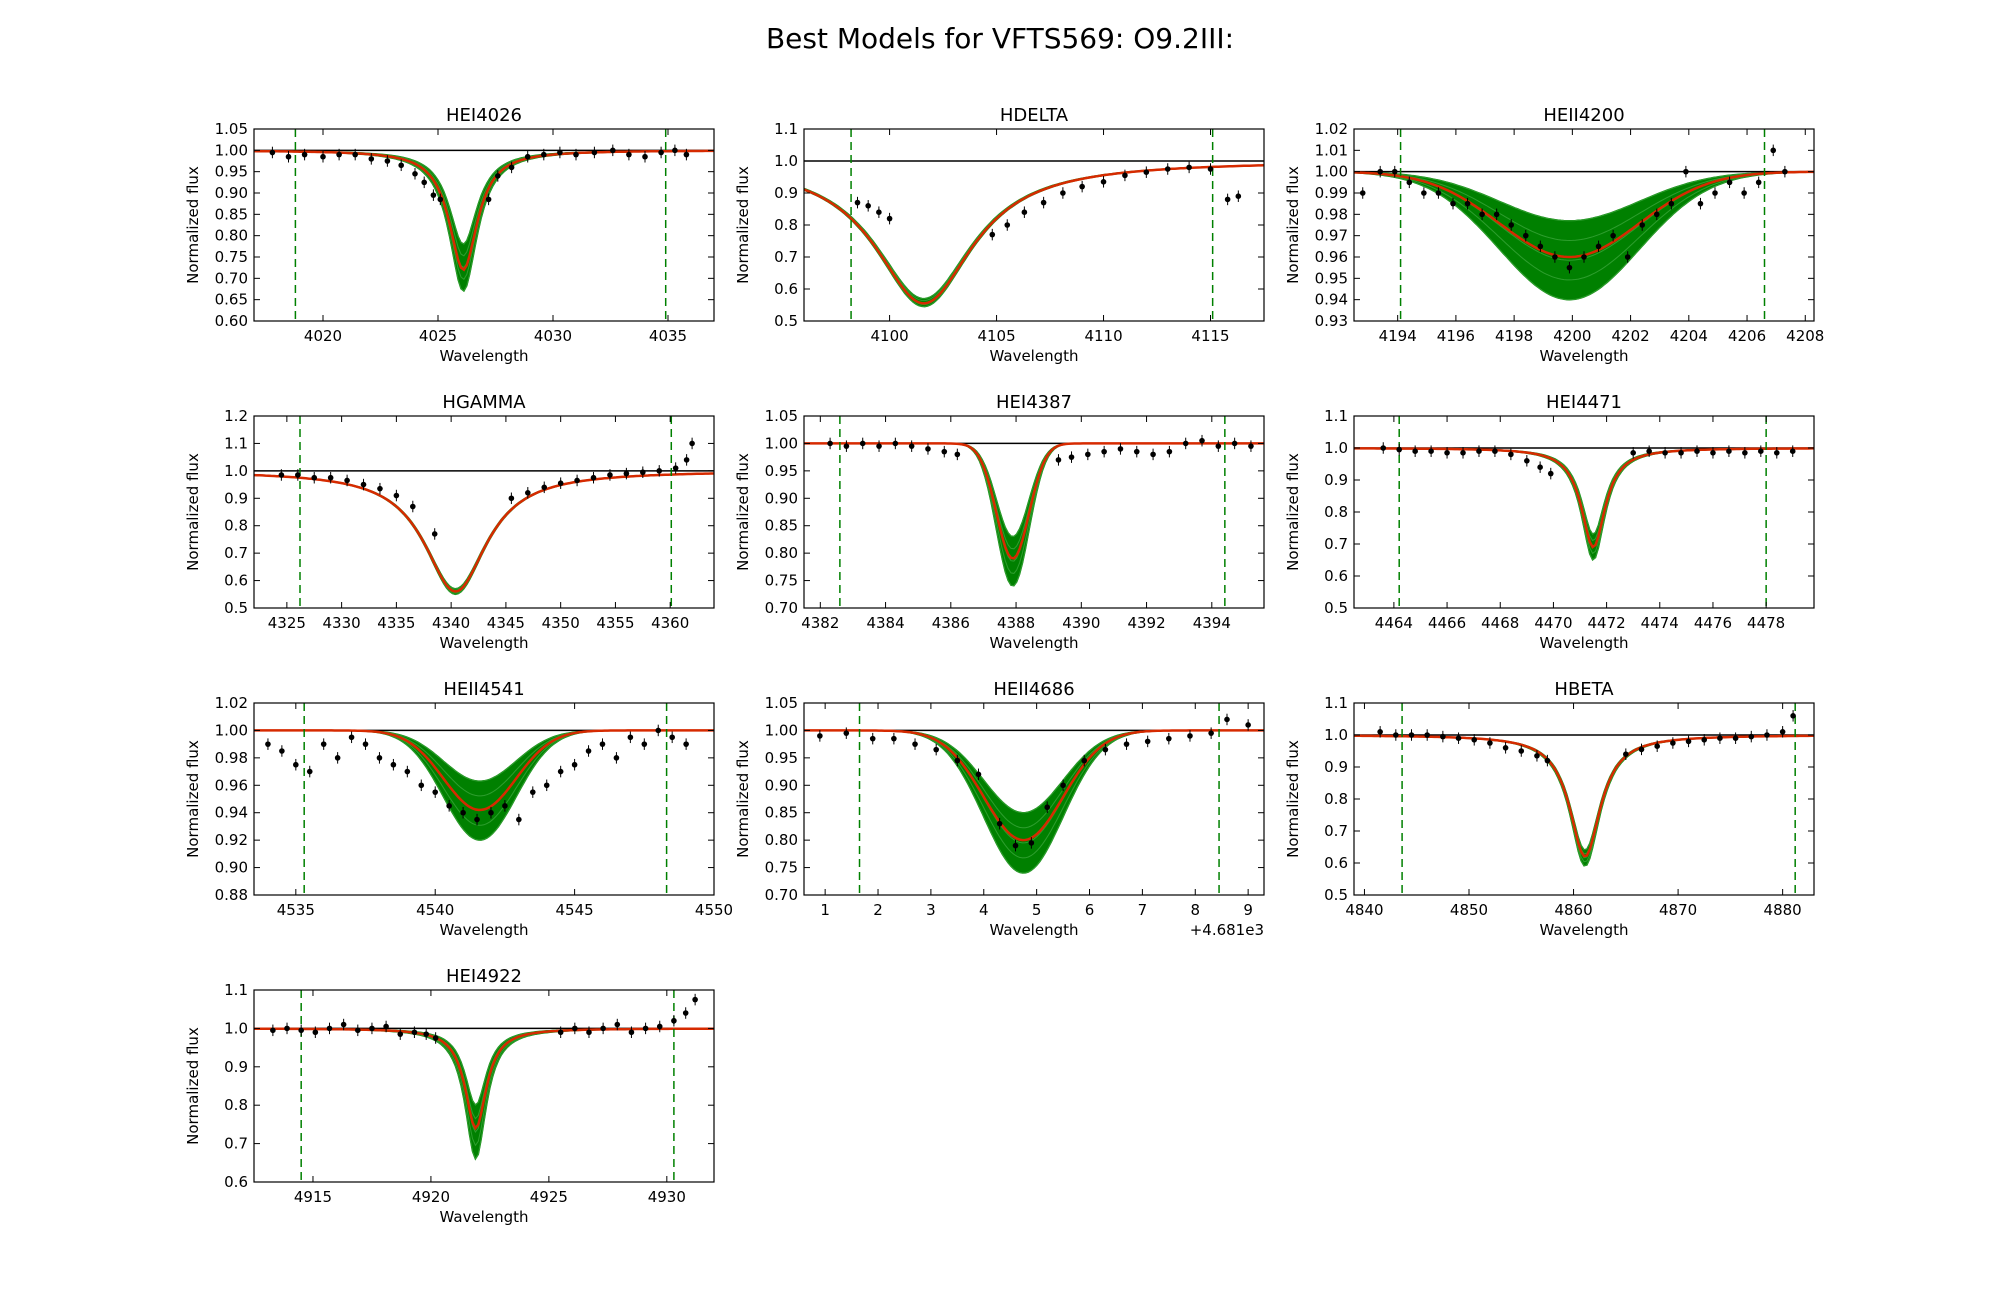 The image size is (2000, 1300). What do you see at coordinates (668, 336) in the screenshot?
I see `x-tick-label: 4035` at bounding box center [668, 336].